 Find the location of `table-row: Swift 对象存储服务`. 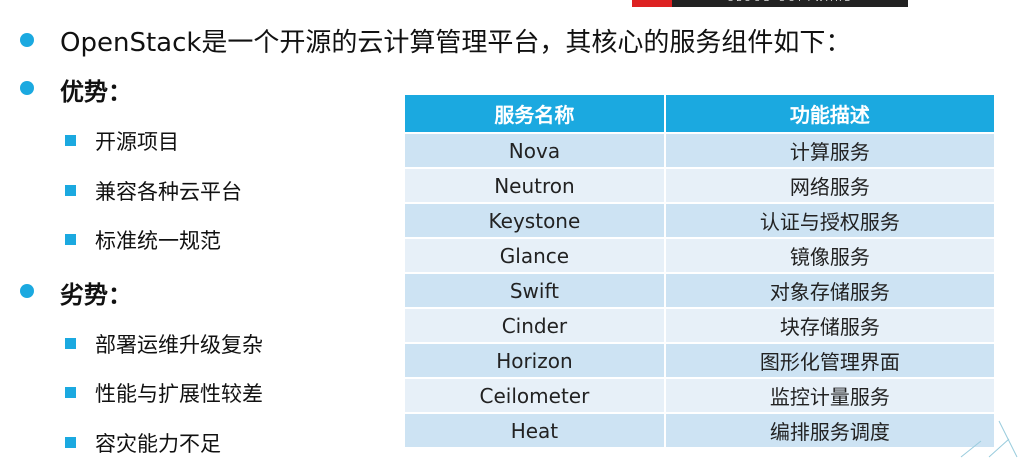

table-row: Swift 对象存储服务 is located at coordinates (700, 290).